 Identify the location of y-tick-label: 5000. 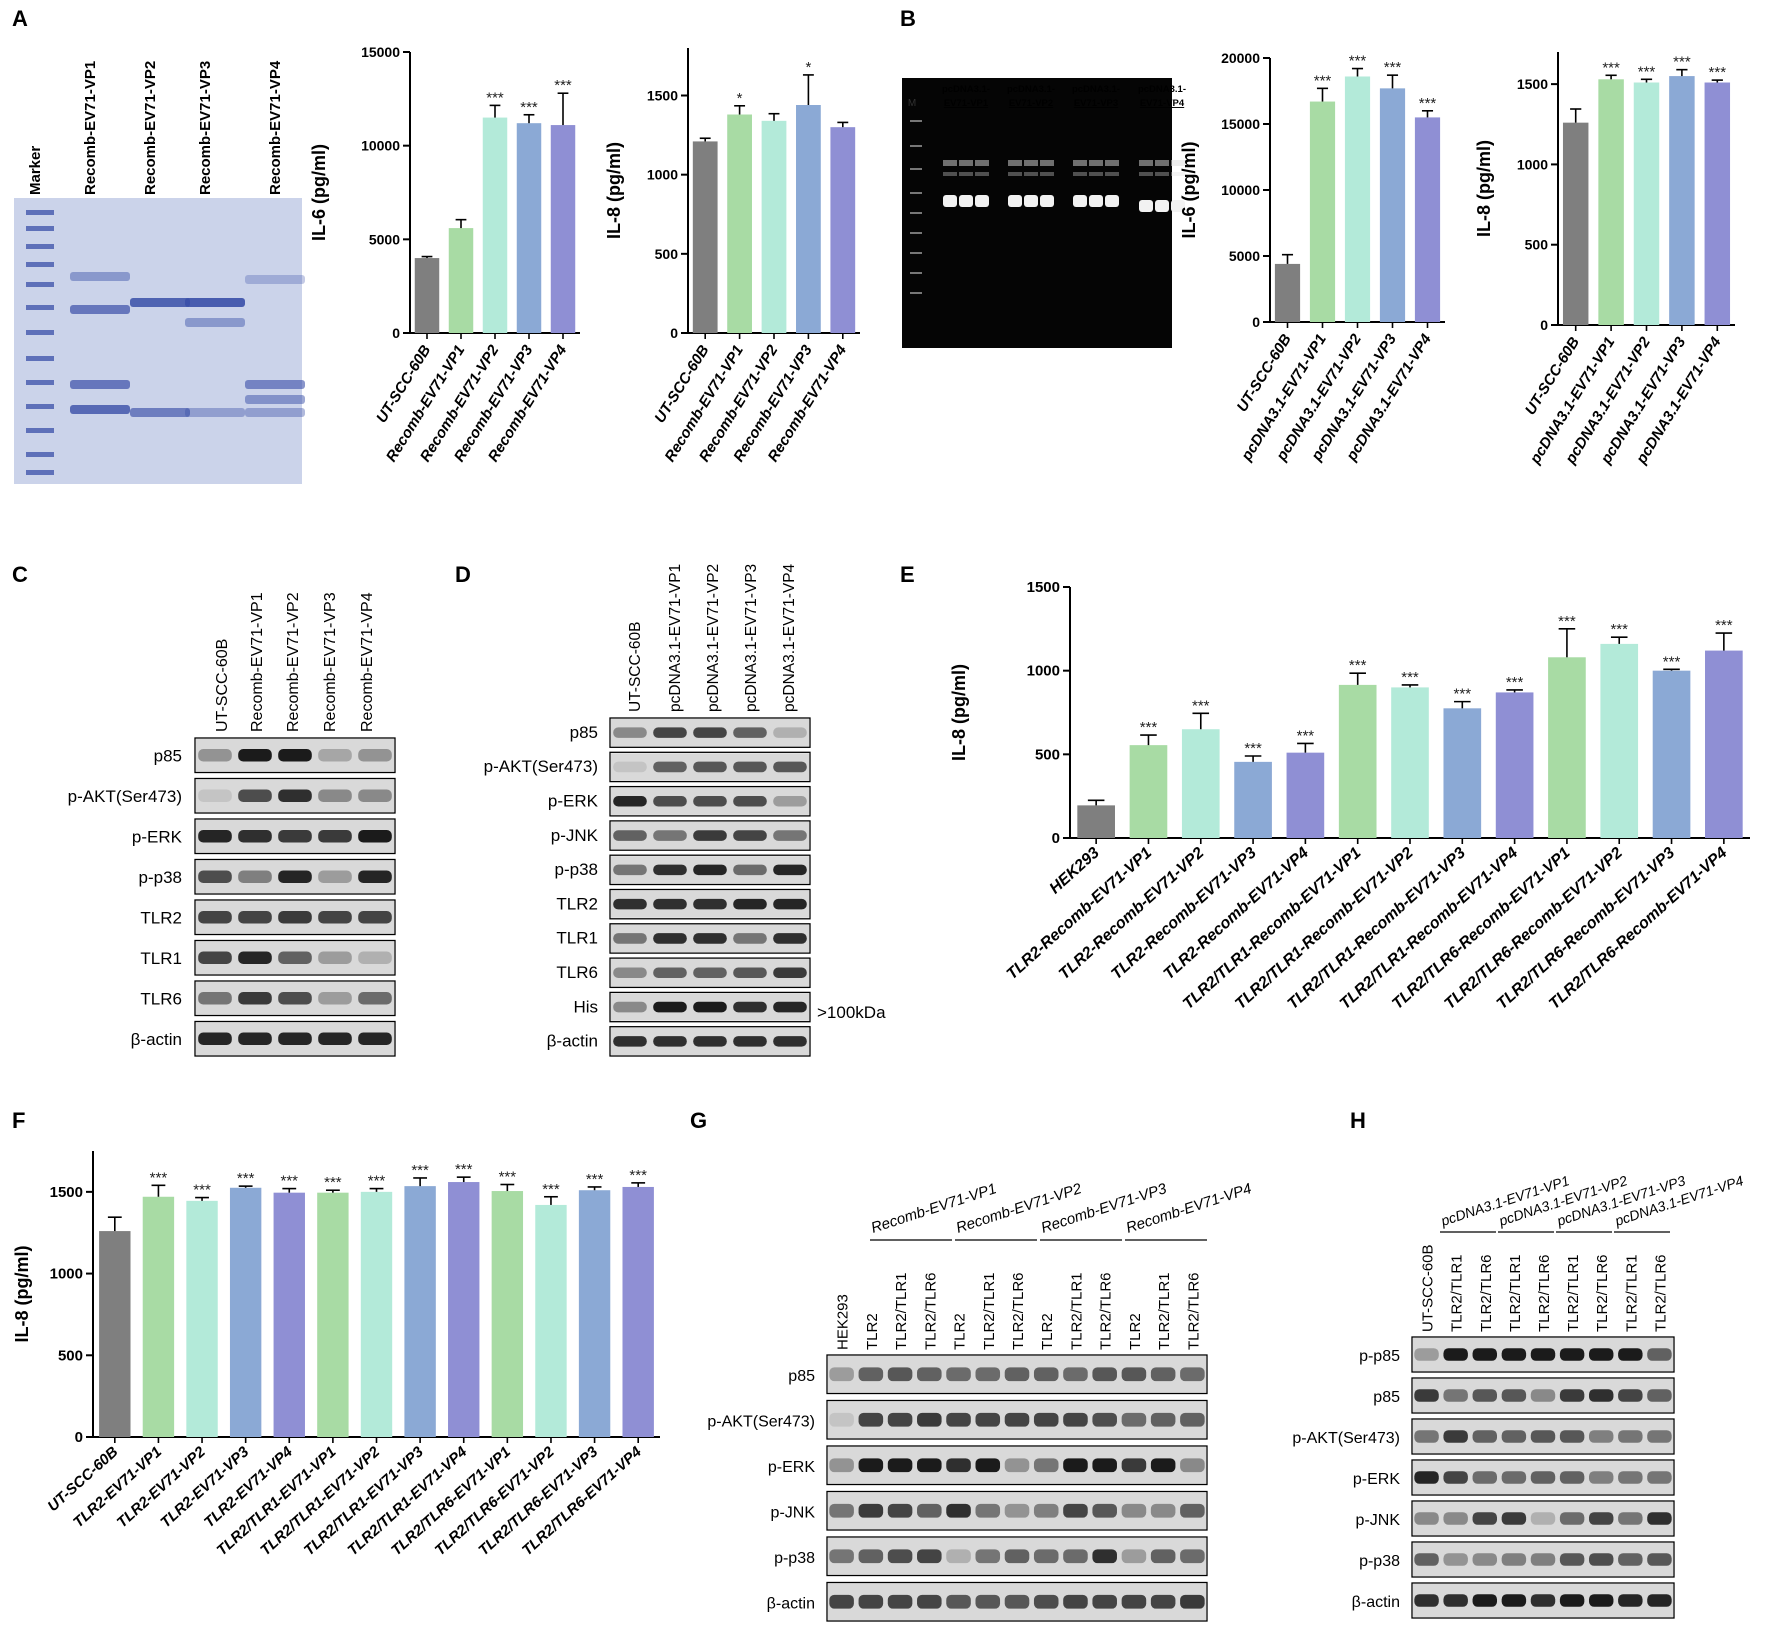
(384, 239).